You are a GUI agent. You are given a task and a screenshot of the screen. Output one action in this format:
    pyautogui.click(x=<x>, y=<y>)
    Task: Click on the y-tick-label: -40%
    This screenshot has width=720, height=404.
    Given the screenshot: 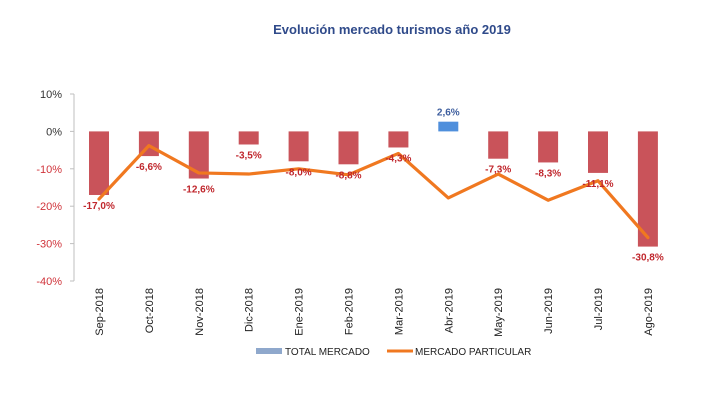 What is the action you would take?
    pyautogui.click(x=49, y=282)
    